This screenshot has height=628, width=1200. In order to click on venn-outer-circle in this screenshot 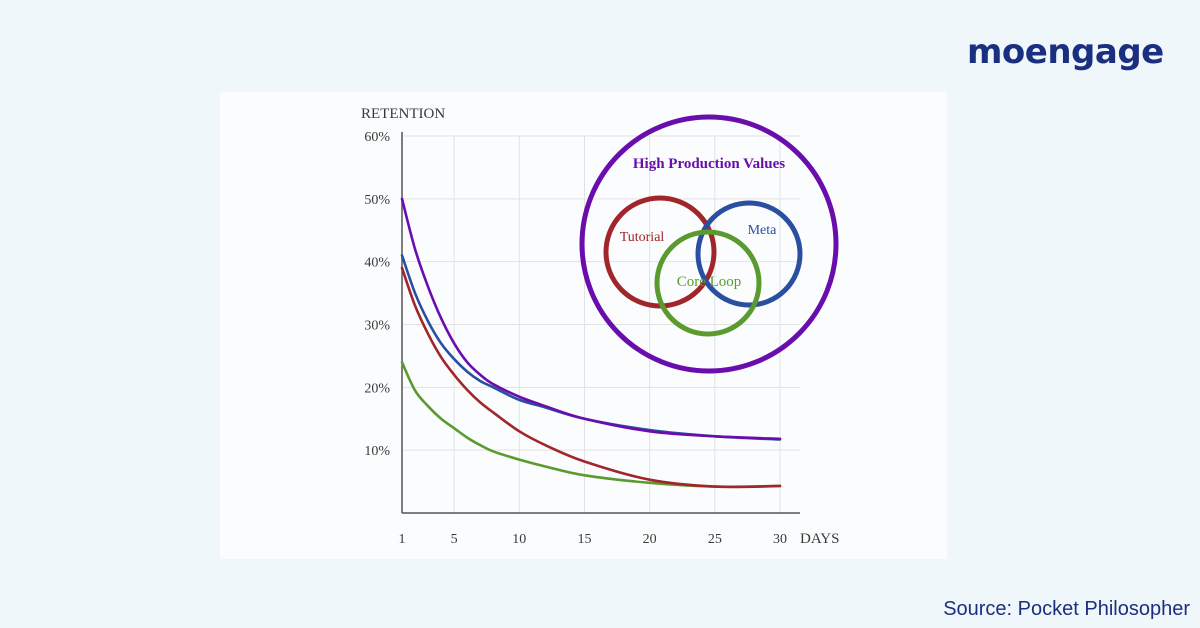, I will do `click(709, 244)`.